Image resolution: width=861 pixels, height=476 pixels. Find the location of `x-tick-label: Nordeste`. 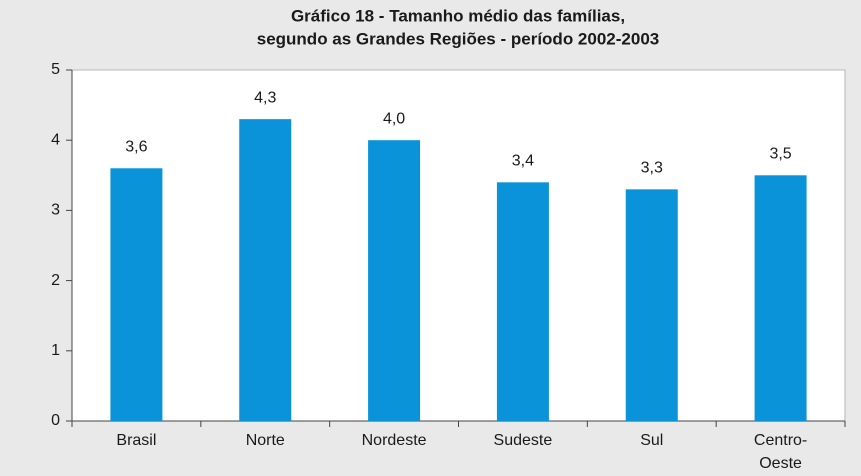

x-tick-label: Nordeste is located at coordinates (394, 440).